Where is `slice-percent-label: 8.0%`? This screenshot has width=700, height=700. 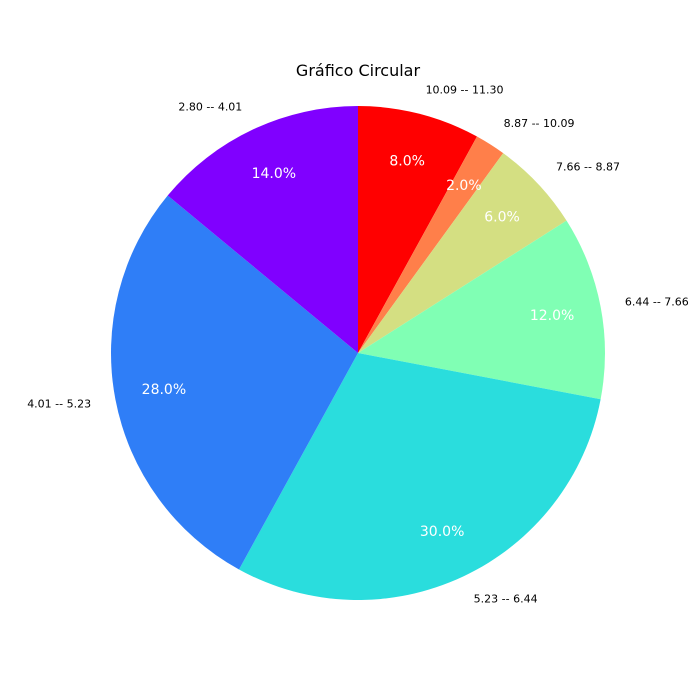 slice-percent-label: 8.0% is located at coordinates (407, 162).